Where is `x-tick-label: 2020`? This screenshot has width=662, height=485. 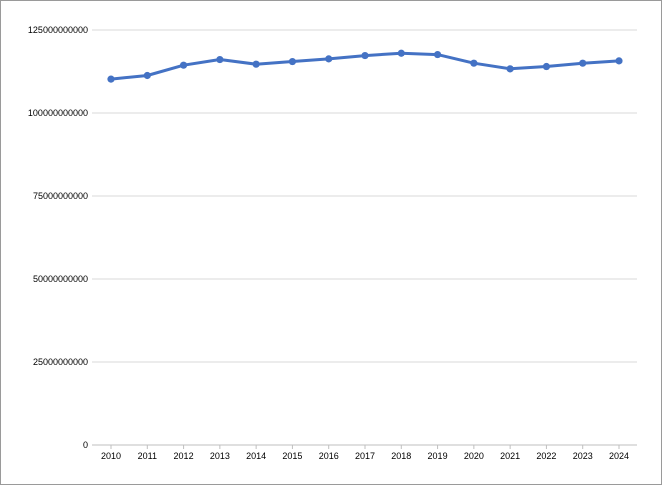 x-tick-label: 2020 is located at coordinates (474, 456).